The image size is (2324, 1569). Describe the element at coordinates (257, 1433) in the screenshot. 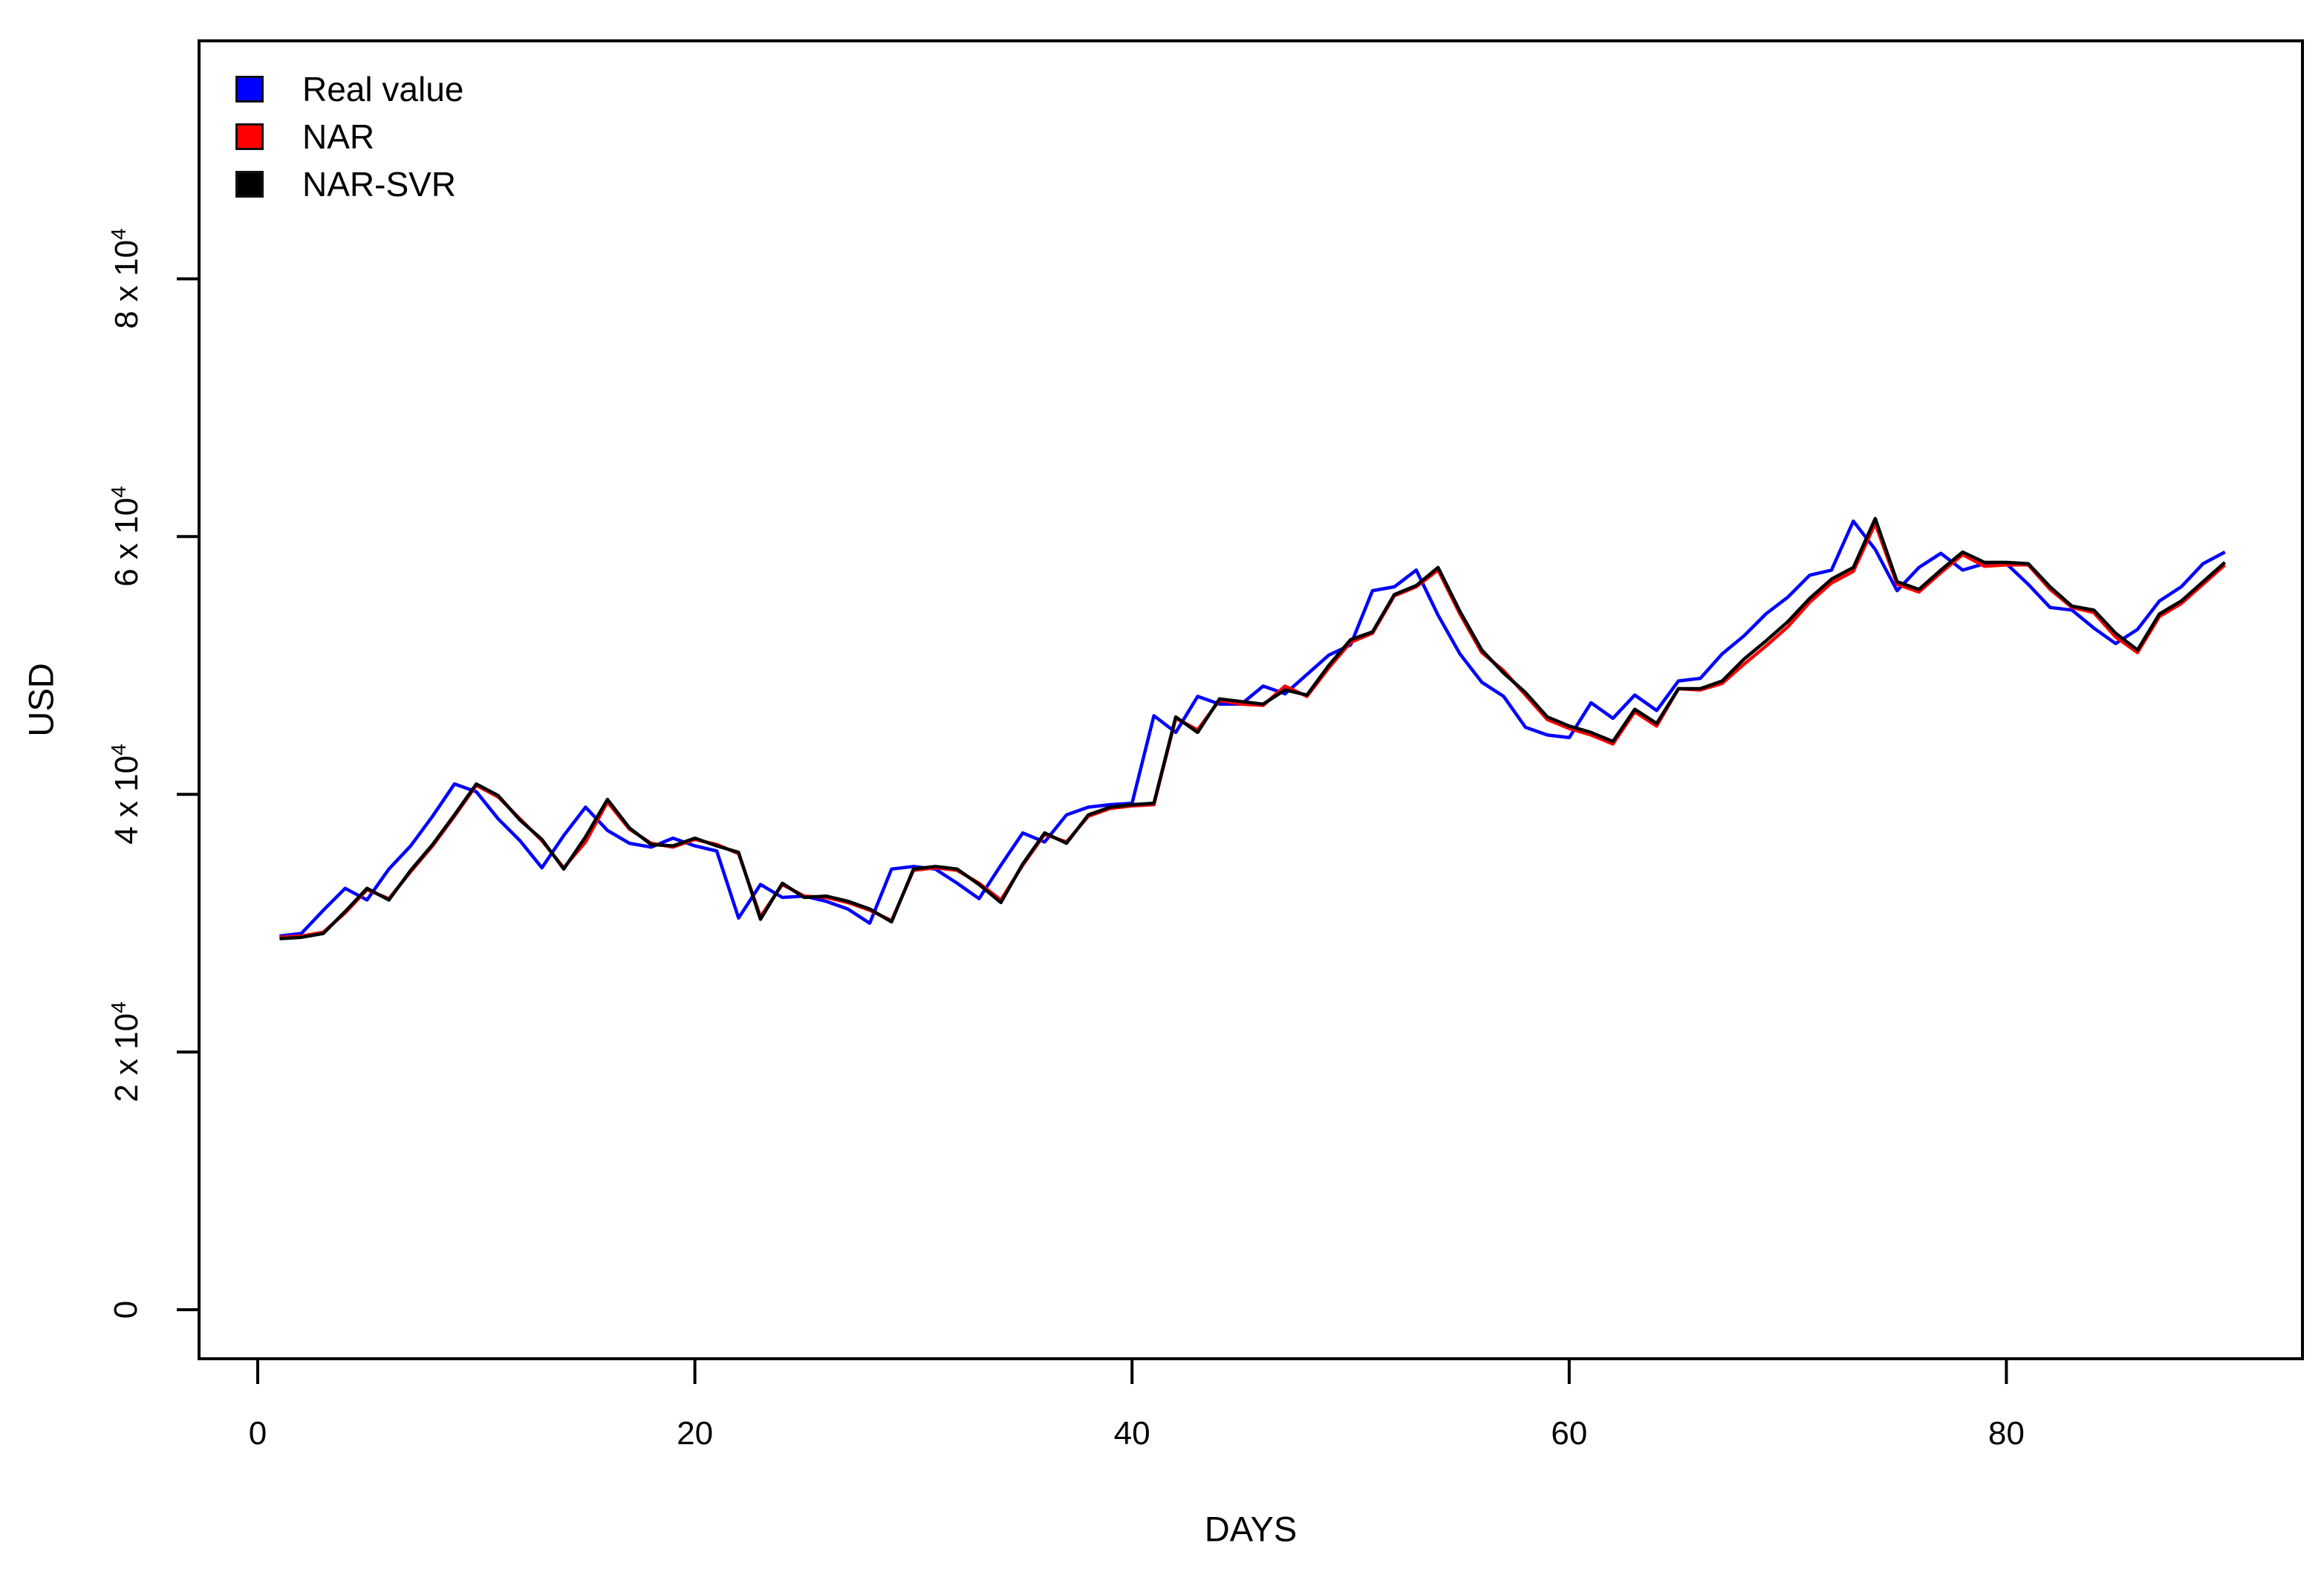

I see `x-tick-label: 0` at that location.